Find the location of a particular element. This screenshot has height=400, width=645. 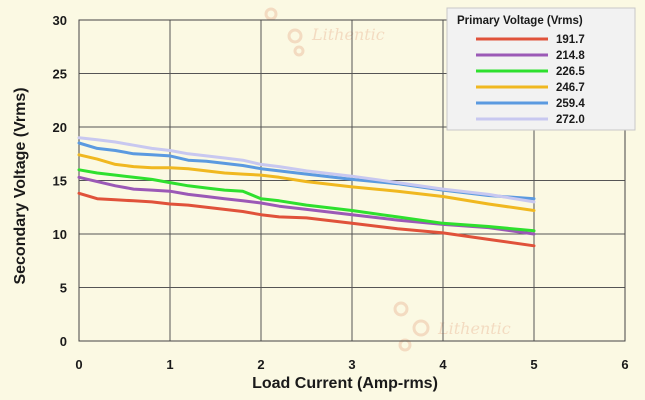

legend-label-272.0: 272.0 is located at coordinates (570, 120).